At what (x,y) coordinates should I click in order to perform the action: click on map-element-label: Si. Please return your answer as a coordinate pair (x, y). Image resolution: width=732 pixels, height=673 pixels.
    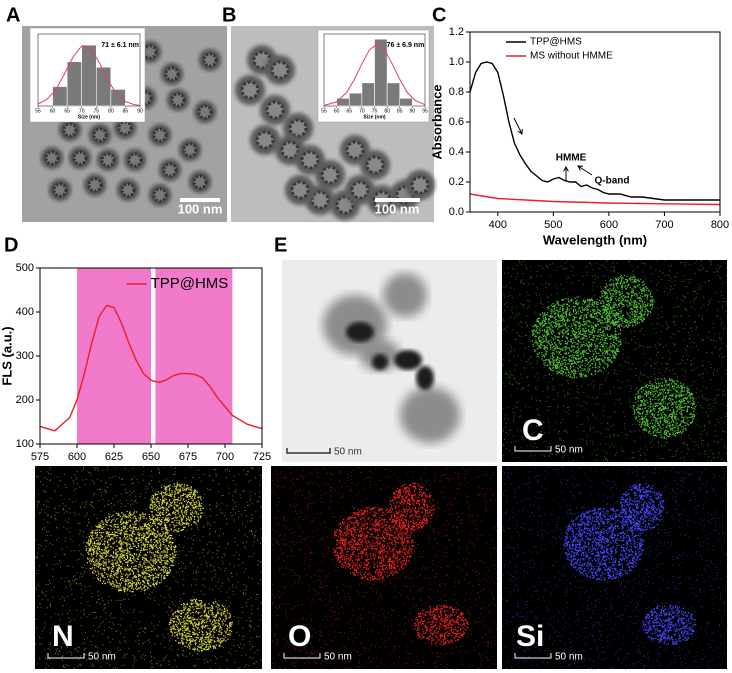
    Looking at the image, I should click on (530, 636).